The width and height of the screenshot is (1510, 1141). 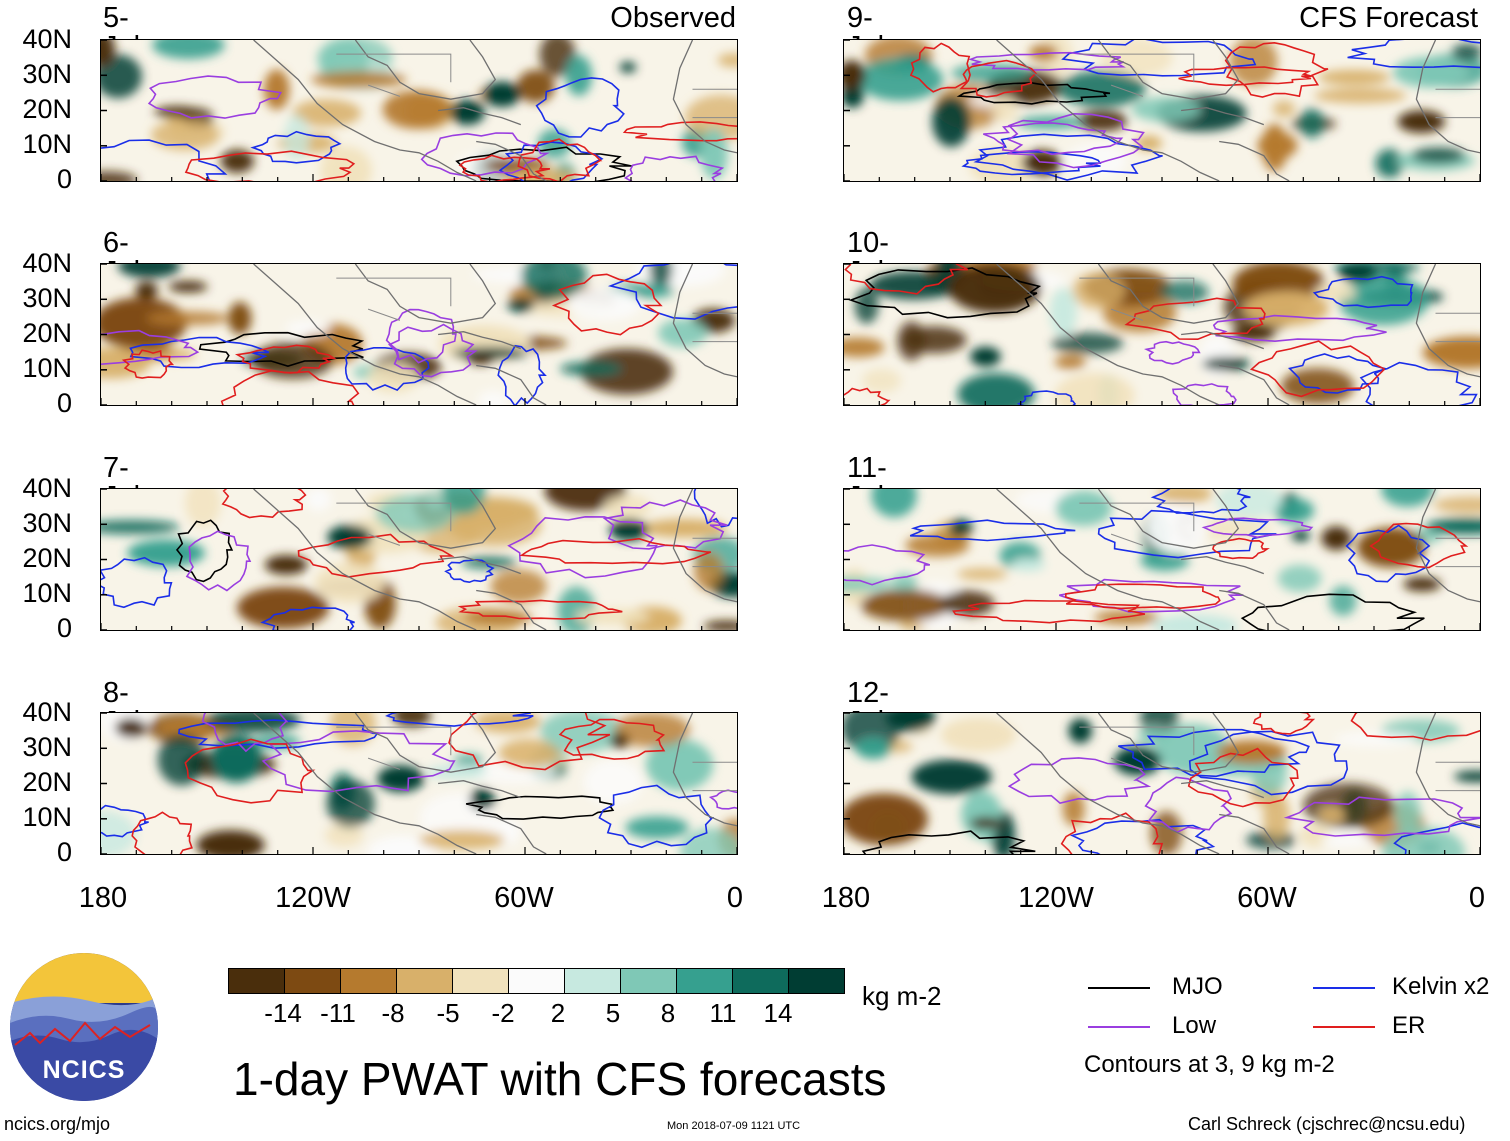 What do you see at coordinates (503, 1013) in the screenshot?
I see `colorbar-tick-label: -2` at bounding box center [503, 1013].